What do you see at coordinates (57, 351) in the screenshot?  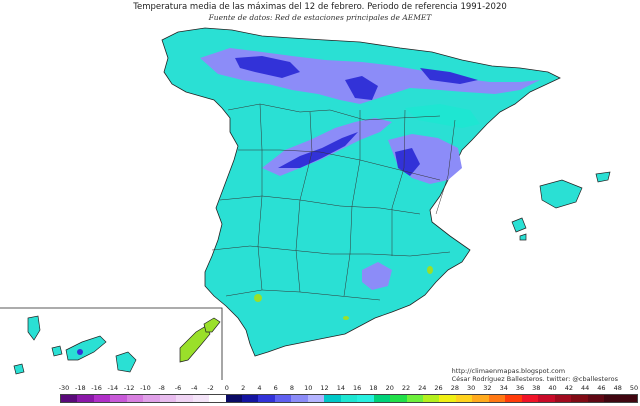 I see `la-gomera` at bounding box center [57, 351].